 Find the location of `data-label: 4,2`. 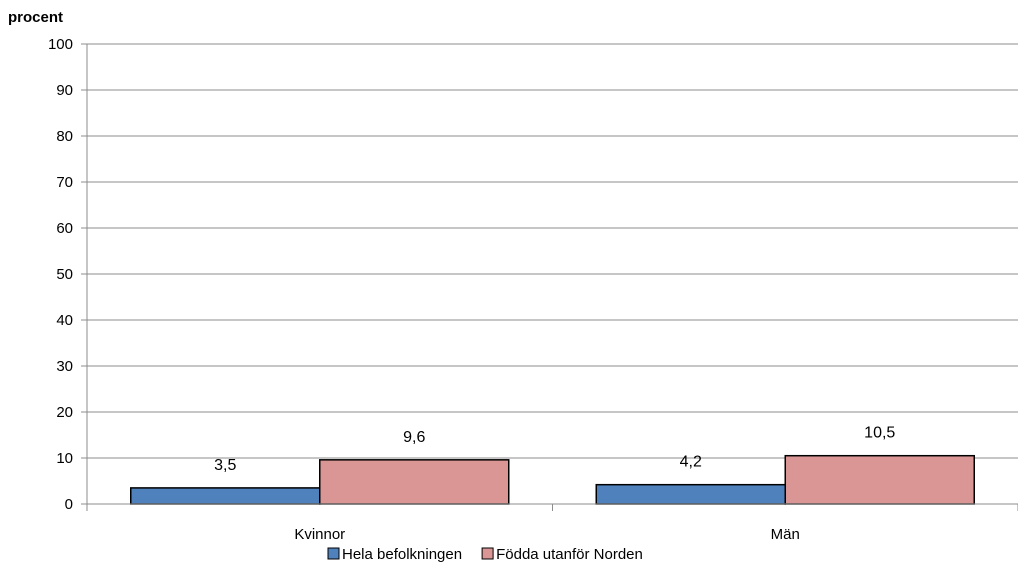

data-label: 4,2 is located at coordinates (691, 462).